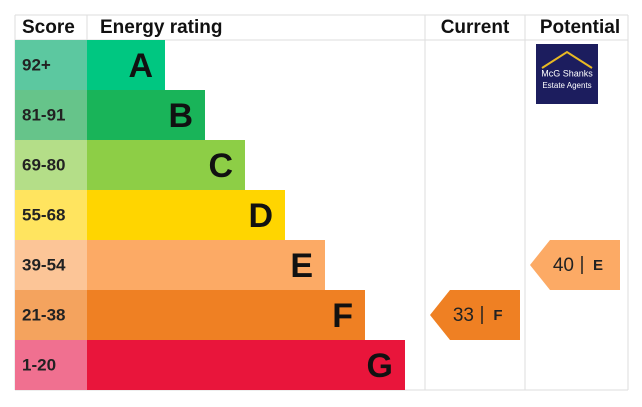 The width and height of the screenshot is (642, 407). Describe the element at coordinates (580, 27) in the screenshot. I see `header-potential: Potential` at that location.